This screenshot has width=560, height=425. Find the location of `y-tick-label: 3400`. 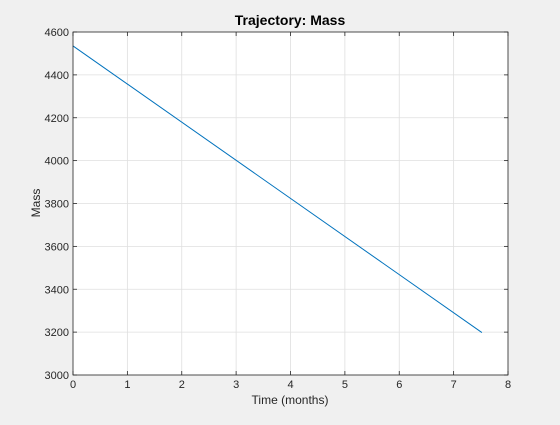

y-tick-label: 3400 is located at coordinates (57, 290).